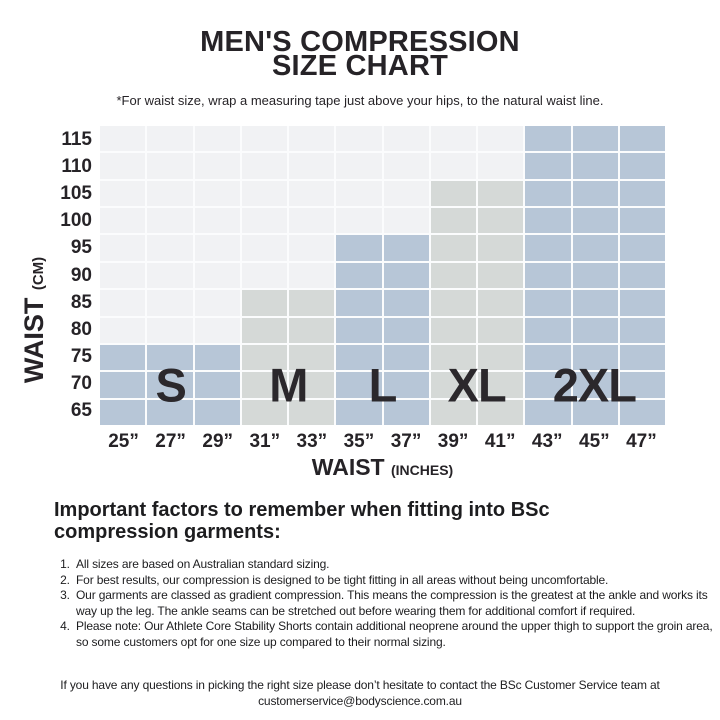 The width and height of the screenshot is (720, 720). Describe the element at coordinates (218, 441) in the screenshot. I see `x-tick-label: 29”` at that location.